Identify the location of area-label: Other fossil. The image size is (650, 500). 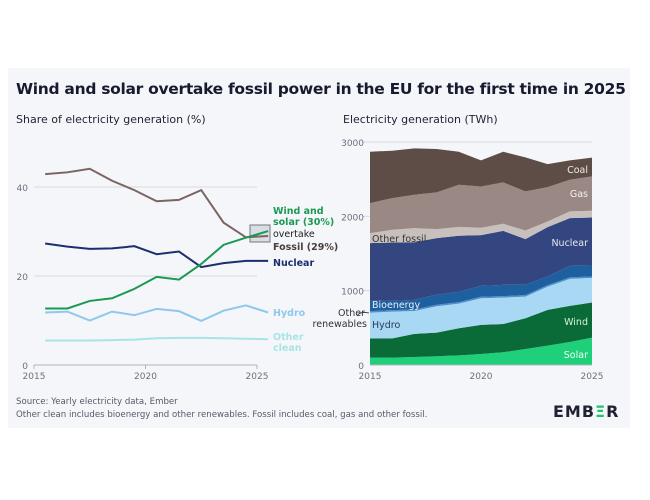
(399, 239).